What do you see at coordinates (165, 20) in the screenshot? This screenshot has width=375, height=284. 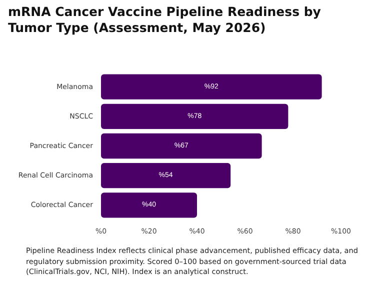 I see `chart-title: mRNA Cancer Vaccine Pipeline Readiness by Tumor Type (Assessment, May 2026)` at bounding box center [165, 20].